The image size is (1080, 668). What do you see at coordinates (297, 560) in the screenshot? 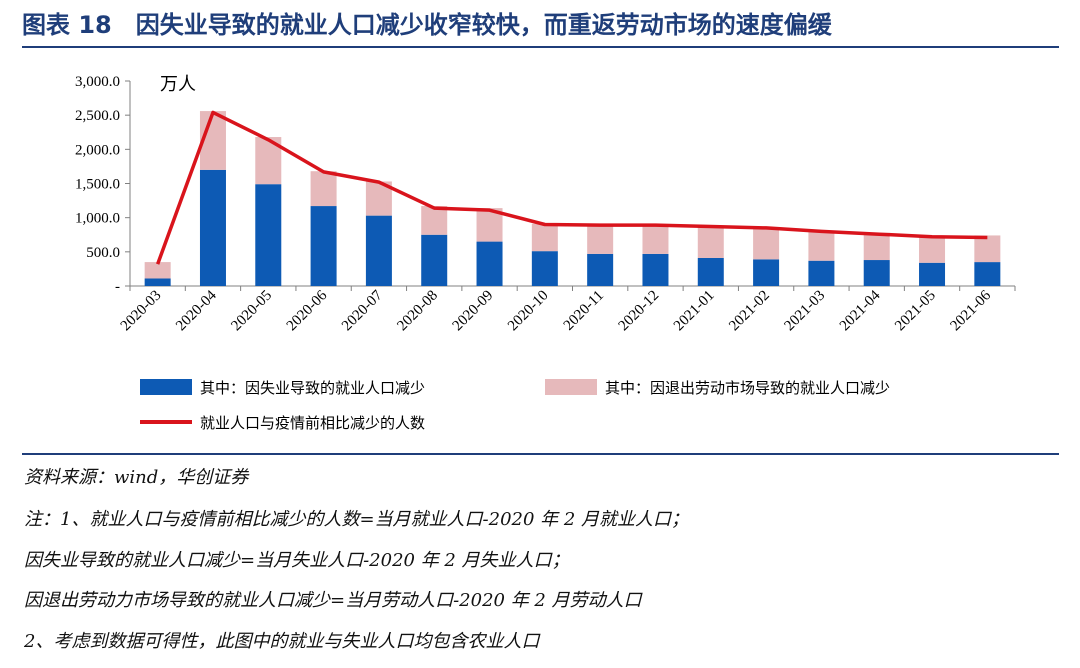
I see `note-2: 因失业导致的就业人口减少=当月失业人口-2020 年 2 月失业人口；` at bounding box center [297, 560].